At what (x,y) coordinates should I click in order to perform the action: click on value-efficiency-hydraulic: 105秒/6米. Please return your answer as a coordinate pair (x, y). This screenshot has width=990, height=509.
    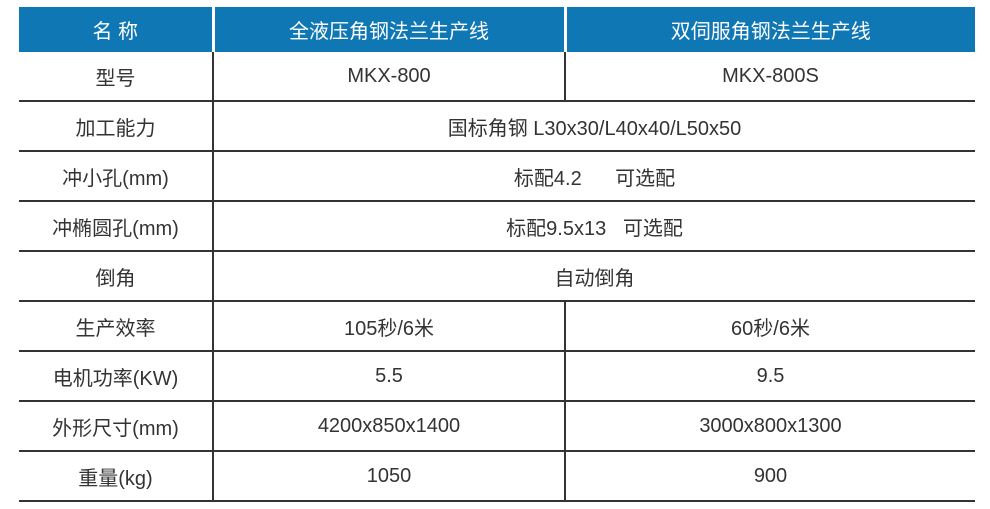
    Looking at the image, I should click on (389, 326).